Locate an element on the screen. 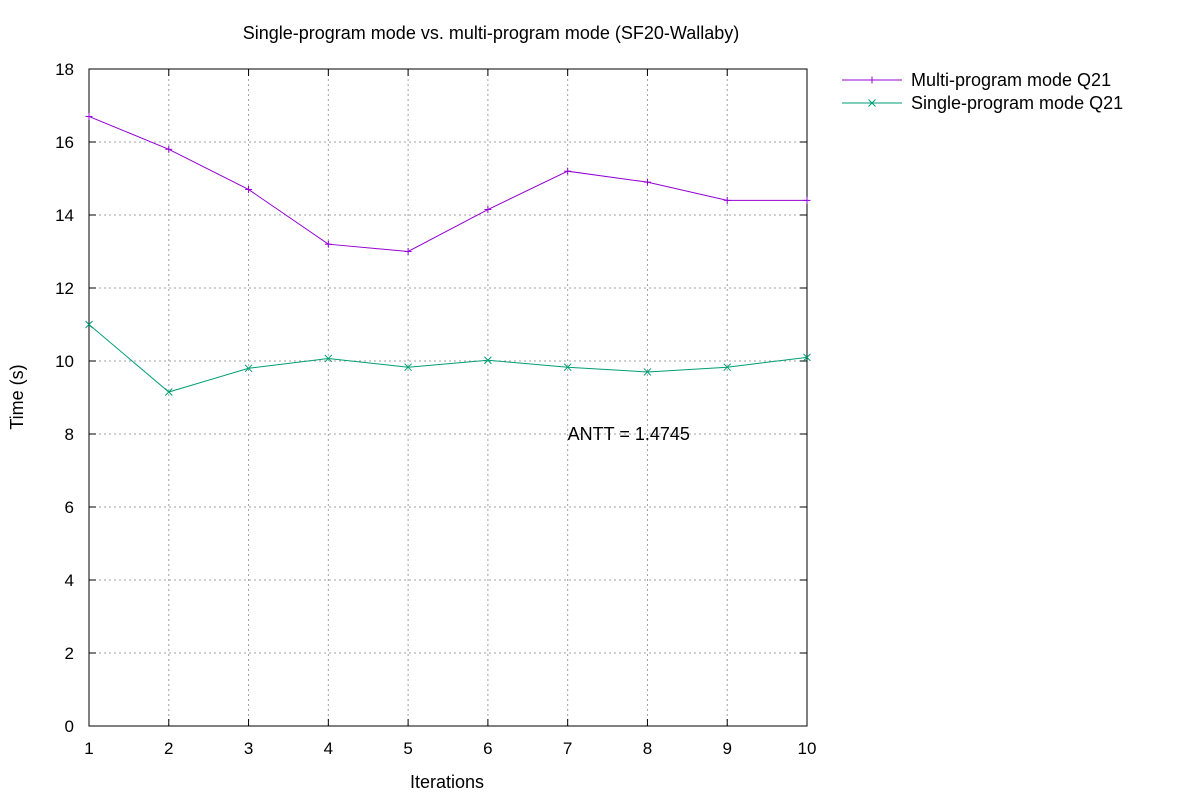  y-tick-label: 14 is located at coordinates (64, 215).